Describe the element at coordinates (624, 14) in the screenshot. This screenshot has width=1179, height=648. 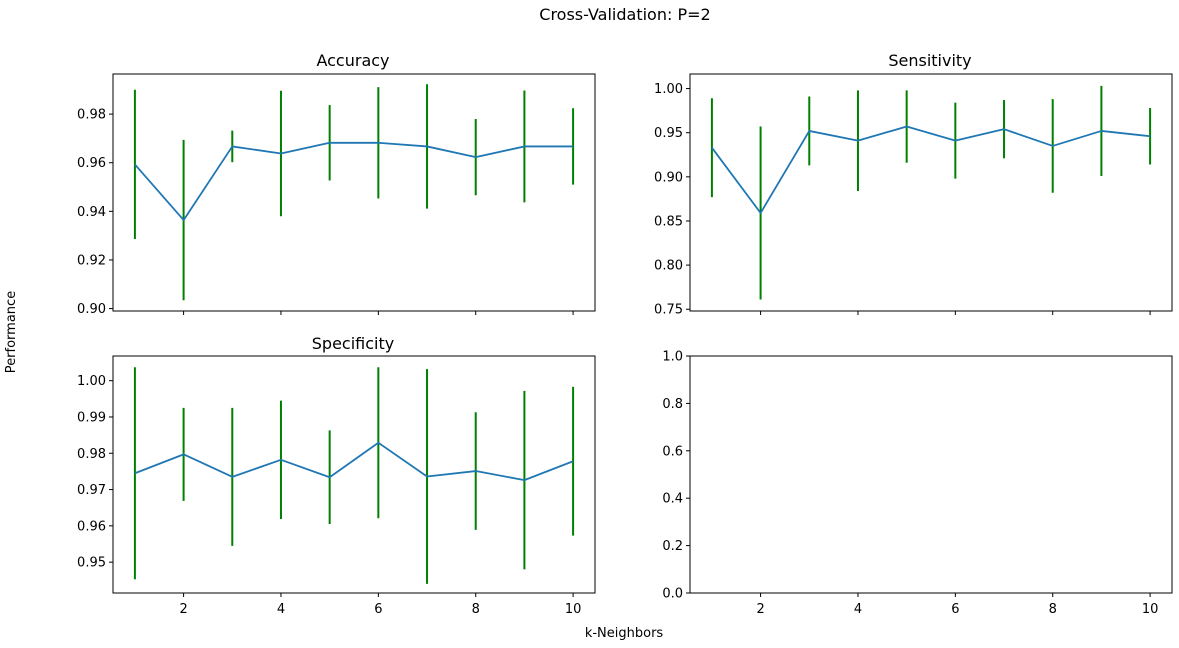
I see `figure-suptitle: Cross-Validation: P=2` at that location.